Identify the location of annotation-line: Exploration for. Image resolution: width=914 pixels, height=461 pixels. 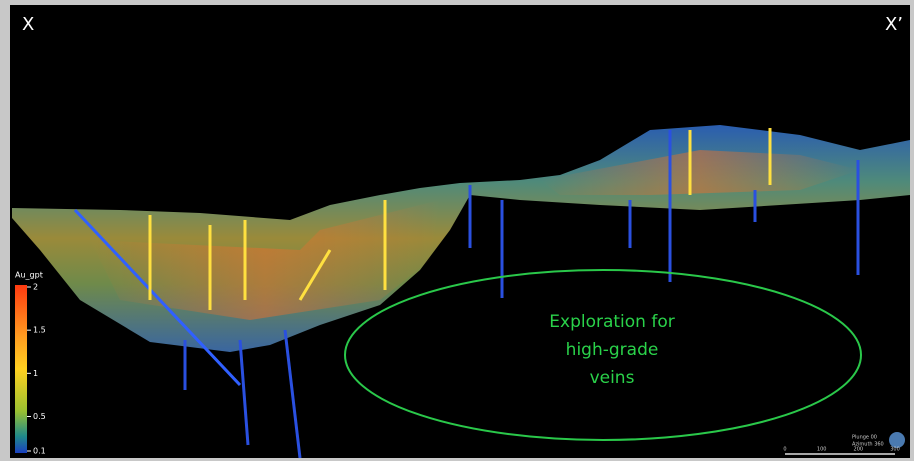
(611, 322).